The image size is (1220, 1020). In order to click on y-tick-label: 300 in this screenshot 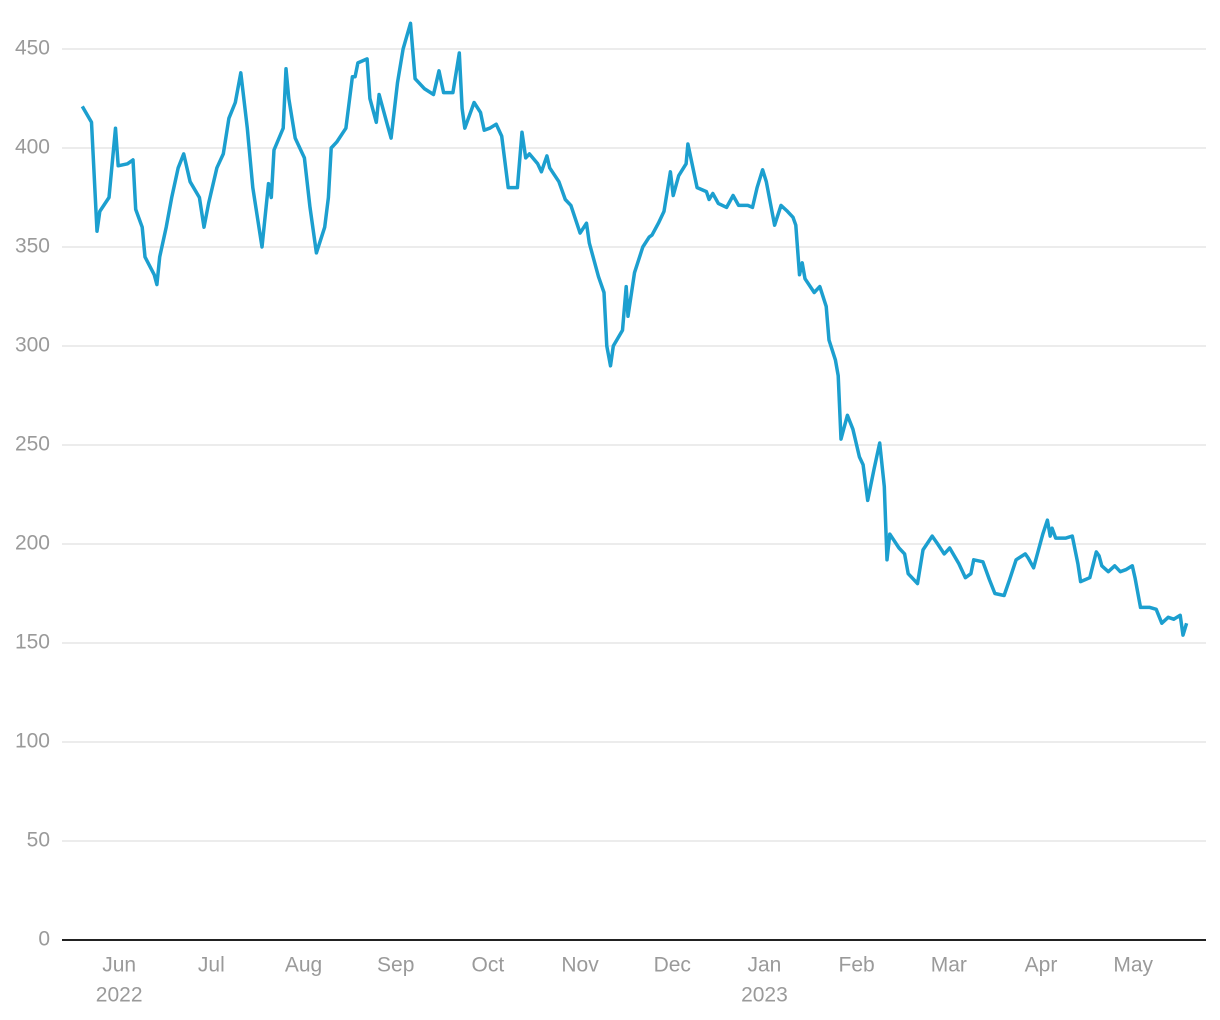, I will do `click(32, 345)`.